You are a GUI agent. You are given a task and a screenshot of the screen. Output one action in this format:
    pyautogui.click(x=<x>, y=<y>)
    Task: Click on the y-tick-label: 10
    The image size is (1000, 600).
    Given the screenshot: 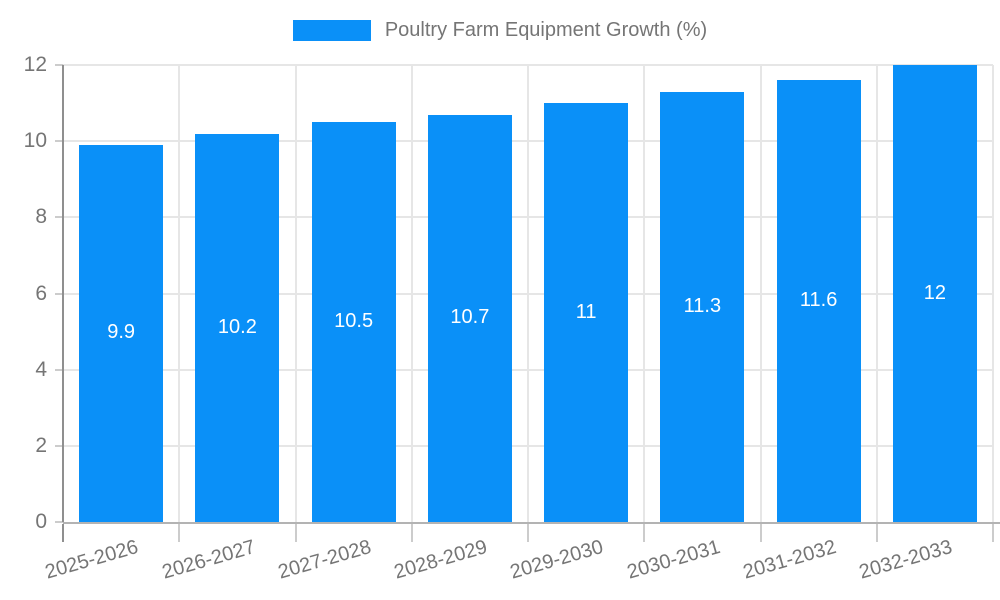 What is the action you would take?
    pyautogui.click(x=35, y=141)
    